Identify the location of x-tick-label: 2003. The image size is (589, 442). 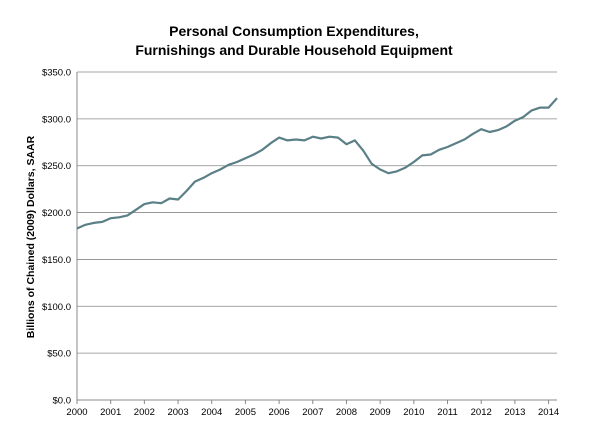
(177, 412).